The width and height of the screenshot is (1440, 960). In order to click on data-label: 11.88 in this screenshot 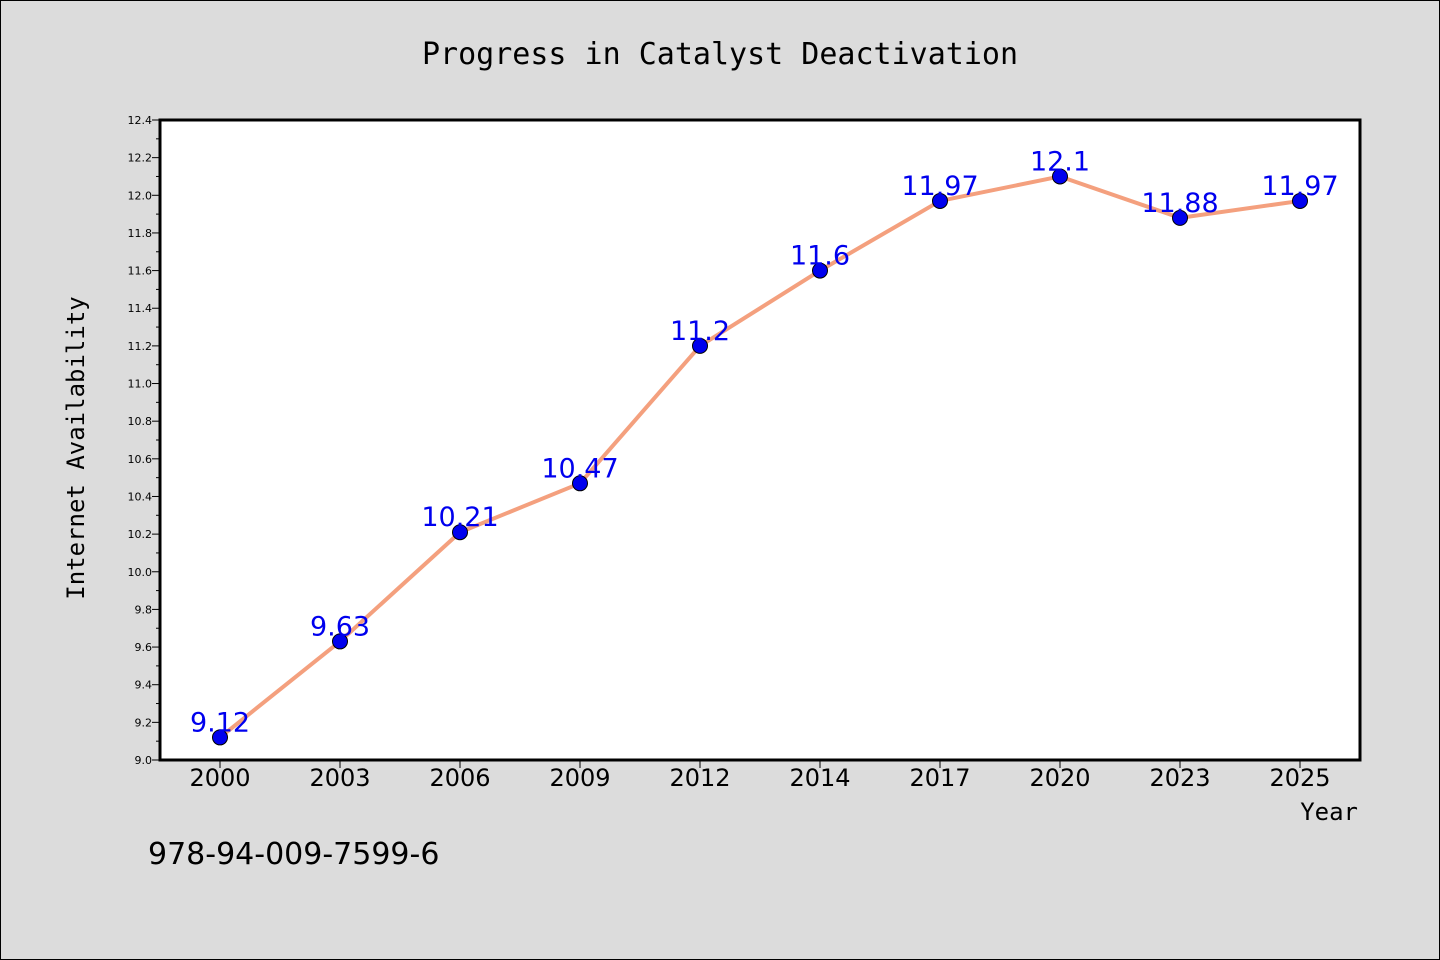, I will do `click(1179, 203)`.